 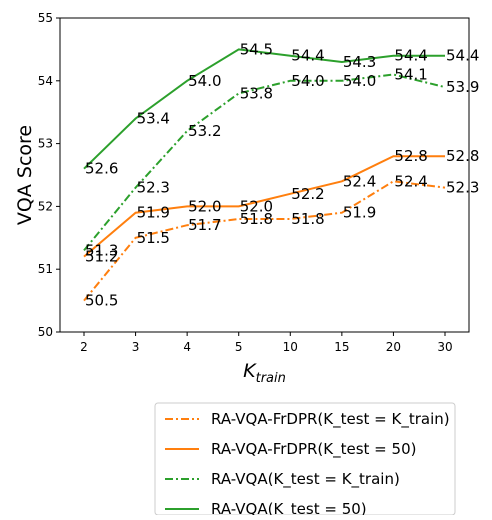 I want to click on y-axis-title: VQA Score, so click(x=25, y=175).